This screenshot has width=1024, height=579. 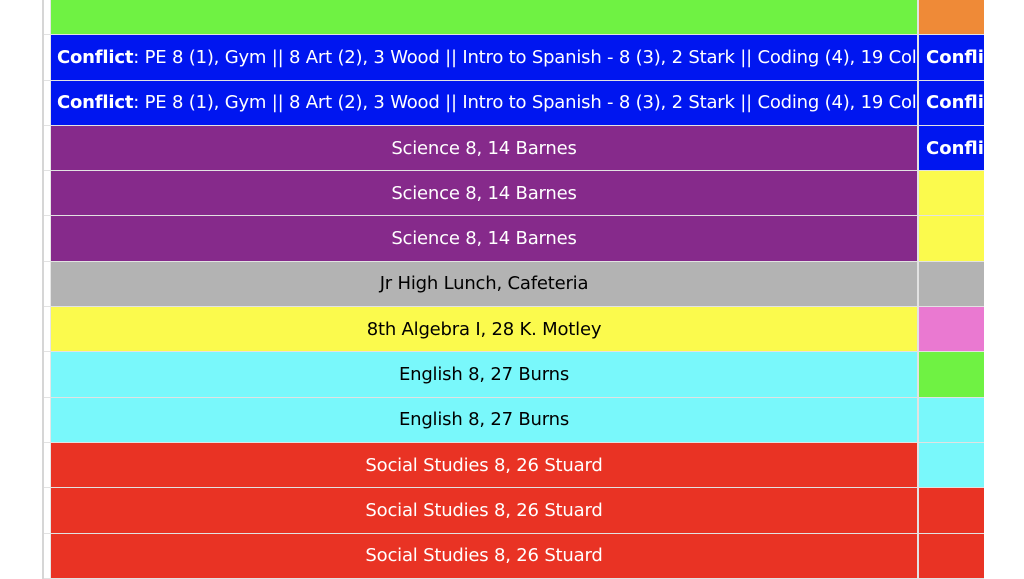 I want to click on schedule-cell: Jr High Lunch, Cafeteria, so click(x=485, y=284).